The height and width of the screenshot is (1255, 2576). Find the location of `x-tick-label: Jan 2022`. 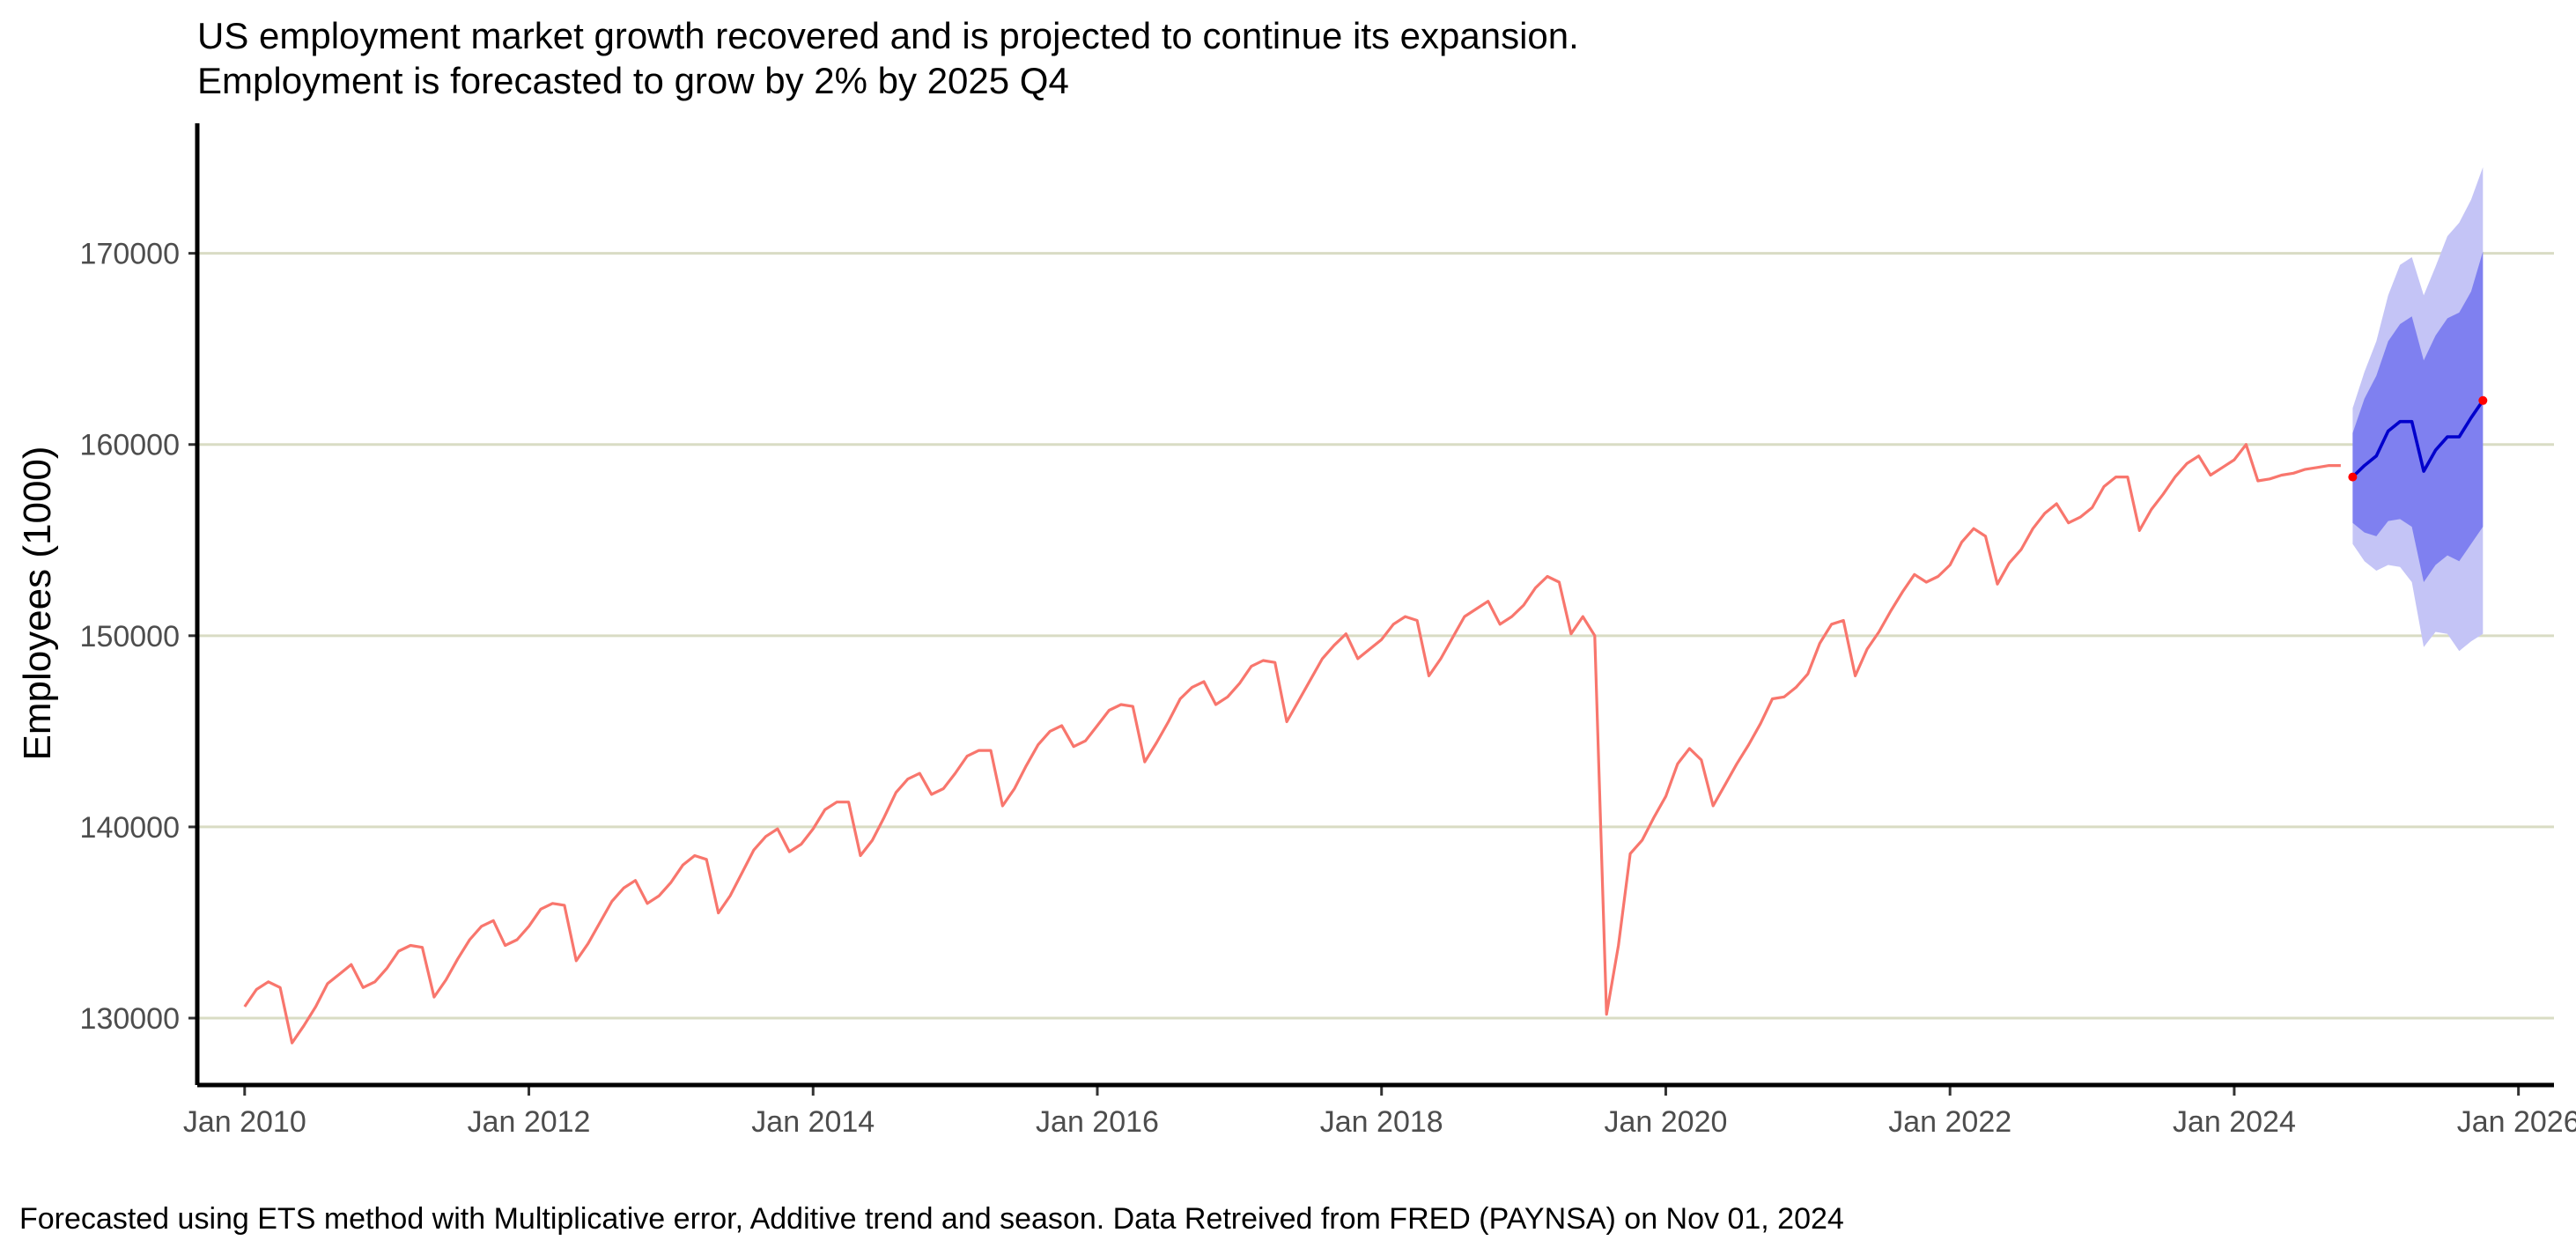

x-tick-label: Jan 2022 is located at coordinates (1949, 1122).